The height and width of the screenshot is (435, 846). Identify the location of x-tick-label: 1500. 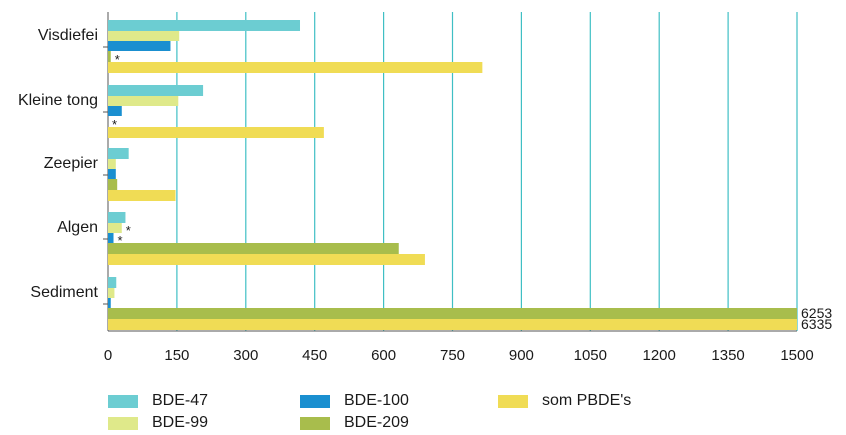
(796, 355).